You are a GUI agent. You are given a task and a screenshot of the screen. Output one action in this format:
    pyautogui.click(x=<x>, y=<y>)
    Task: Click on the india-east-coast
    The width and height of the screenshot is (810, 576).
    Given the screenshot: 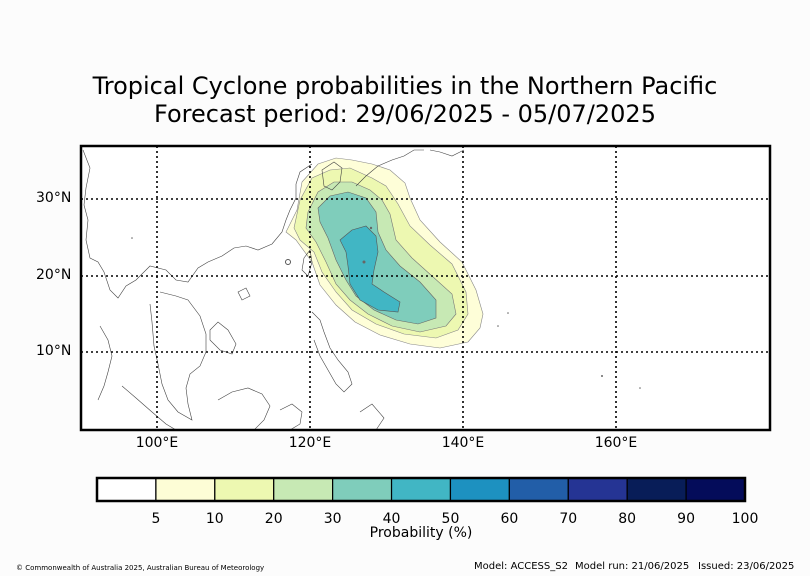 What is the action you would take?
    pyautogui.click(x=105, y=363)
    